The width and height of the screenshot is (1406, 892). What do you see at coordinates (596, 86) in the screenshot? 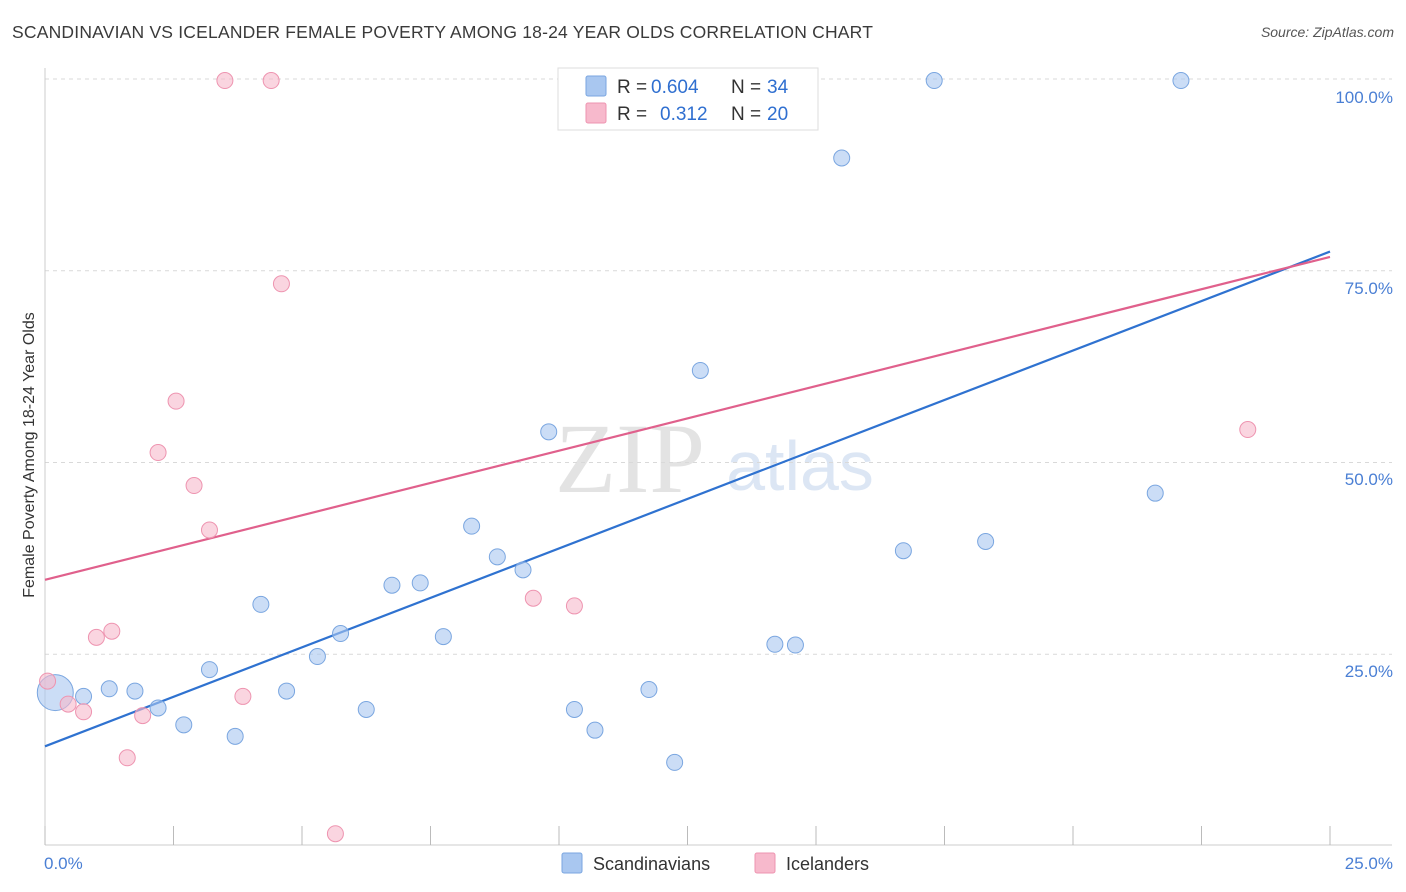
I see `legend-swatch-scandinavians` at bounding box center [596, 86].